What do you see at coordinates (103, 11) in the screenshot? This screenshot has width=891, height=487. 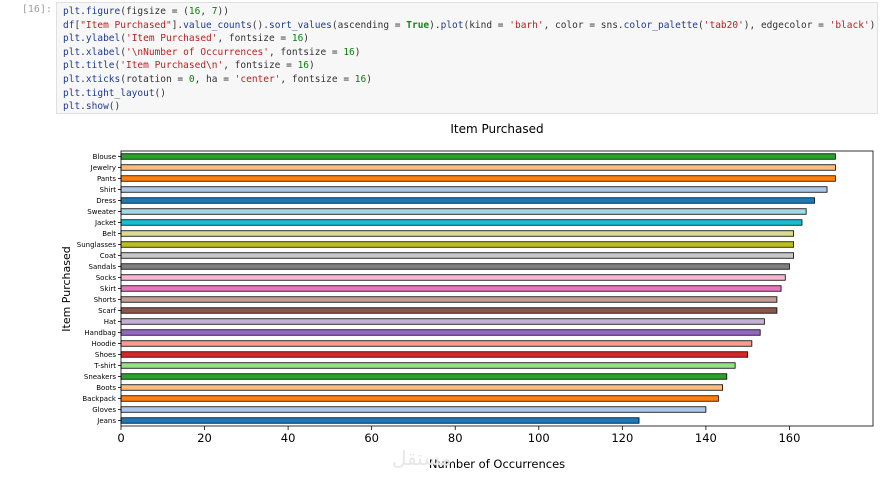 I see `code-token: figure` at bounding box center [103, 11].